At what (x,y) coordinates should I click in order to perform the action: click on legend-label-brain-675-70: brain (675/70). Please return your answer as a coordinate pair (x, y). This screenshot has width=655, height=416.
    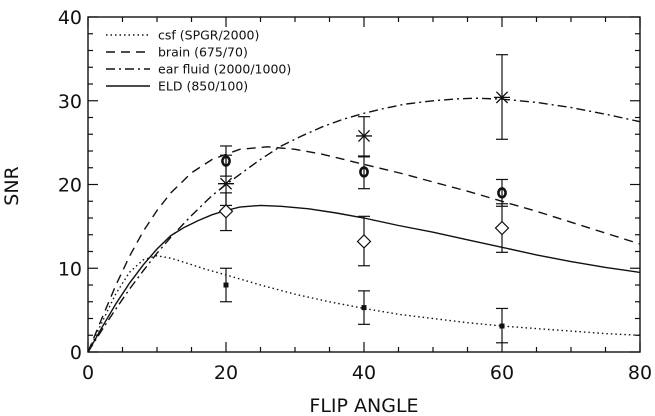
    Looking at the image, I should click on (203, 52).